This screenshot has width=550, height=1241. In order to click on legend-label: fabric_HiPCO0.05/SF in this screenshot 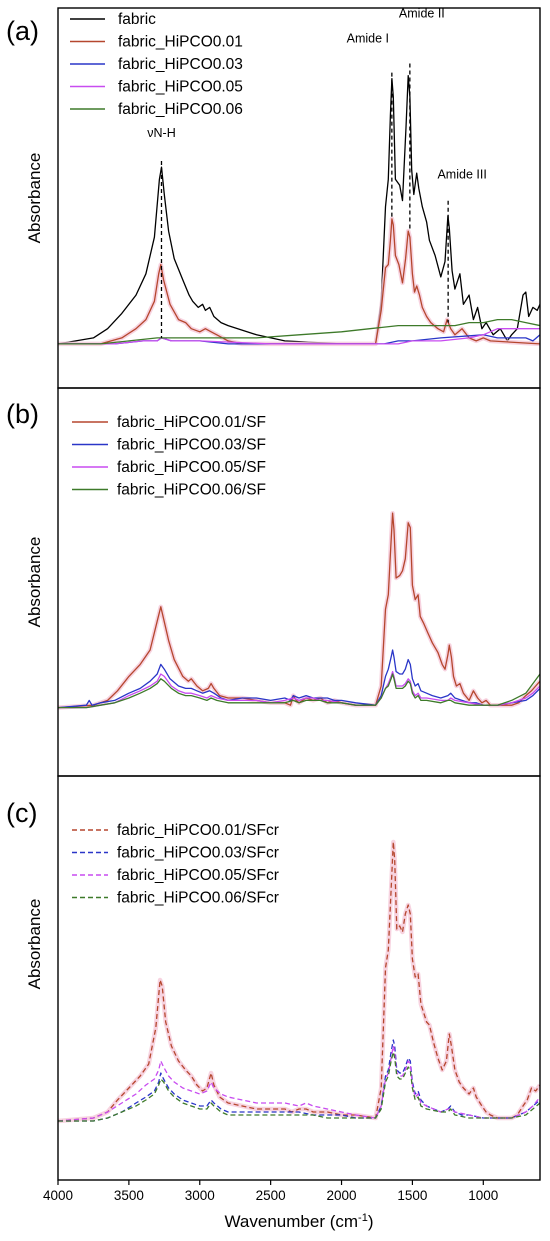, I will do `click(191, 467)`.